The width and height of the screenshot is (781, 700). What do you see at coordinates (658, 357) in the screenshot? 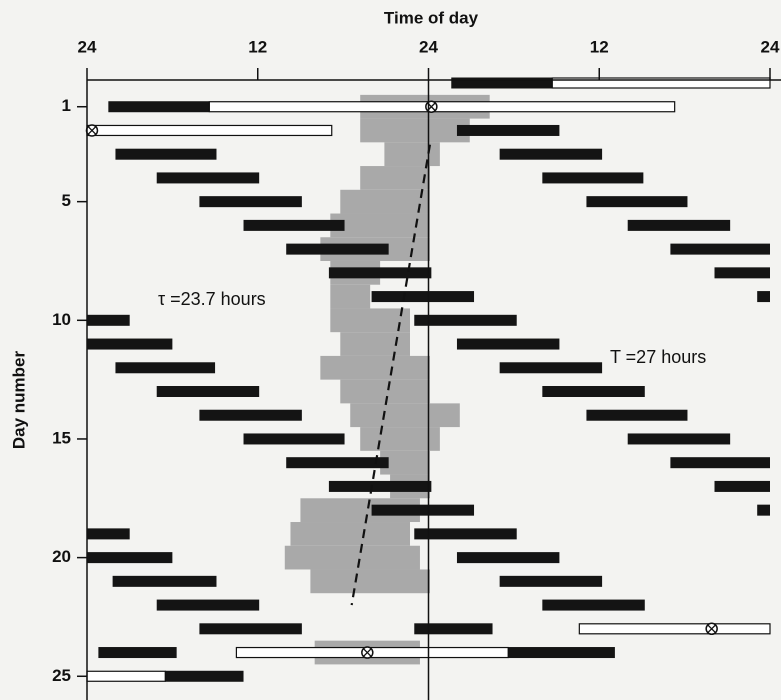
I see `annotation: T =27 hours` at bounding box center [658, 357].